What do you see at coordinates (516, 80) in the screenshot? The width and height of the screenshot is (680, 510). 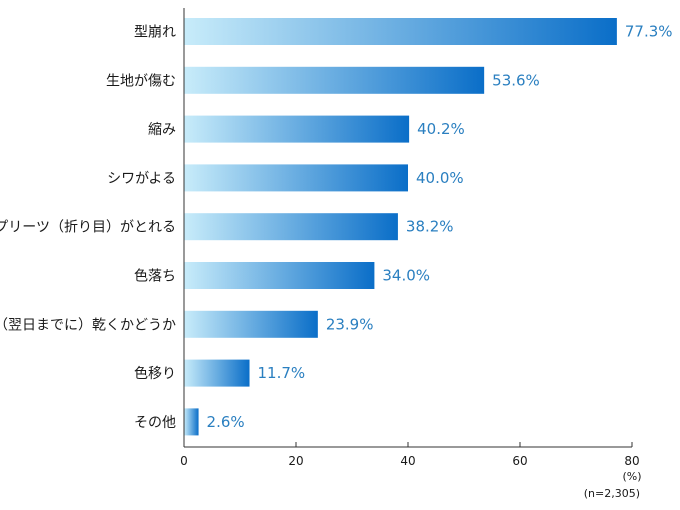 I see `value-label: 53.6%` at bounding box center [516, 80].